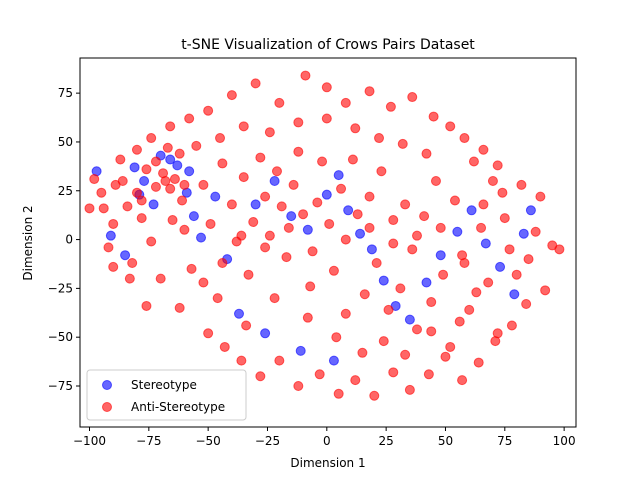 This screenshot has width=640, height=480. Describe the element at coordinates (166, 395) in the screenshot. I see `legend-box` at that location.